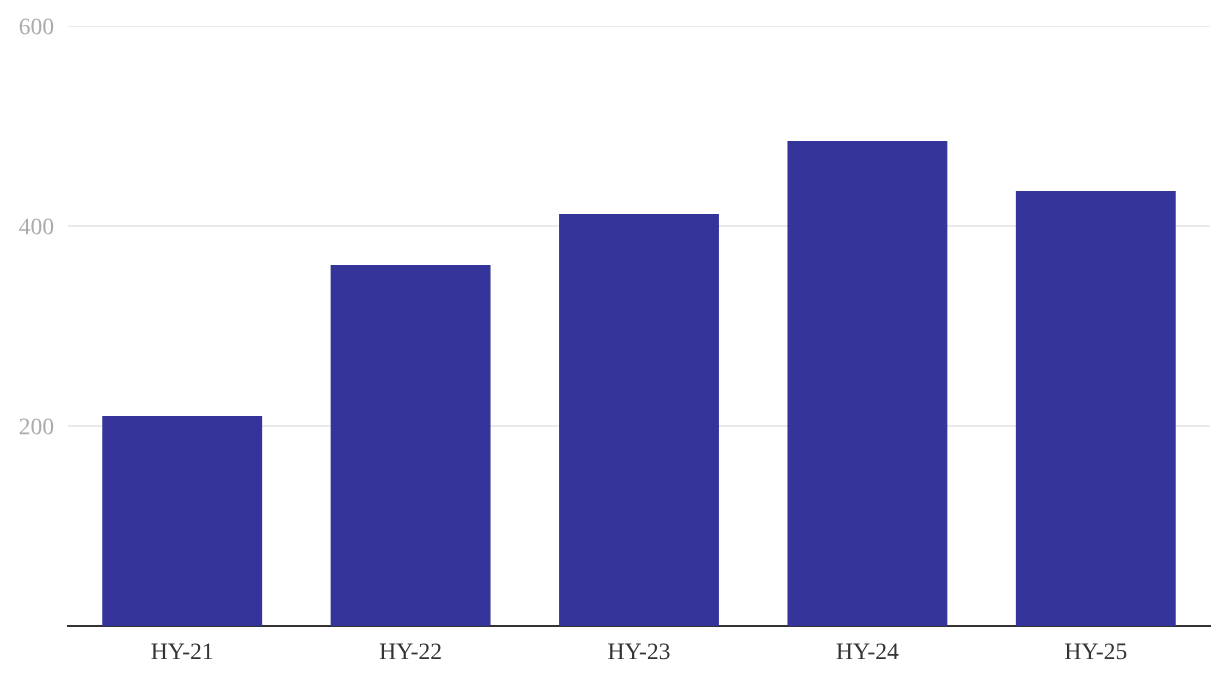 The width and height of the screenshot is (1220, 684). Describe the element at coordinates (36, 226) in the screenshot. I see `y-tick-label: 400` at that location.